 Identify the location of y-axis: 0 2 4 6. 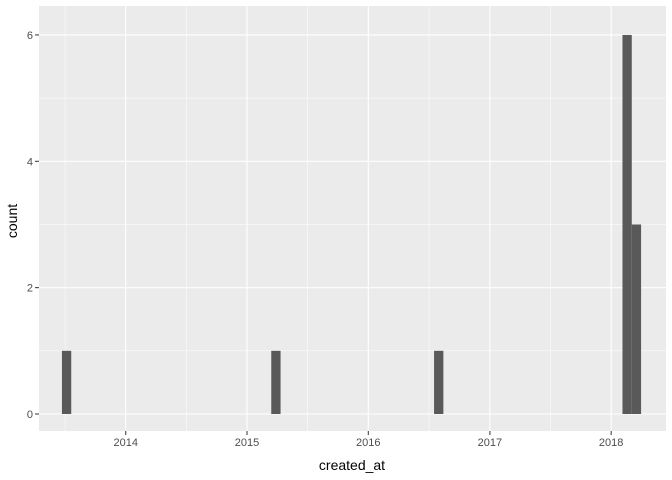
(33, 225).